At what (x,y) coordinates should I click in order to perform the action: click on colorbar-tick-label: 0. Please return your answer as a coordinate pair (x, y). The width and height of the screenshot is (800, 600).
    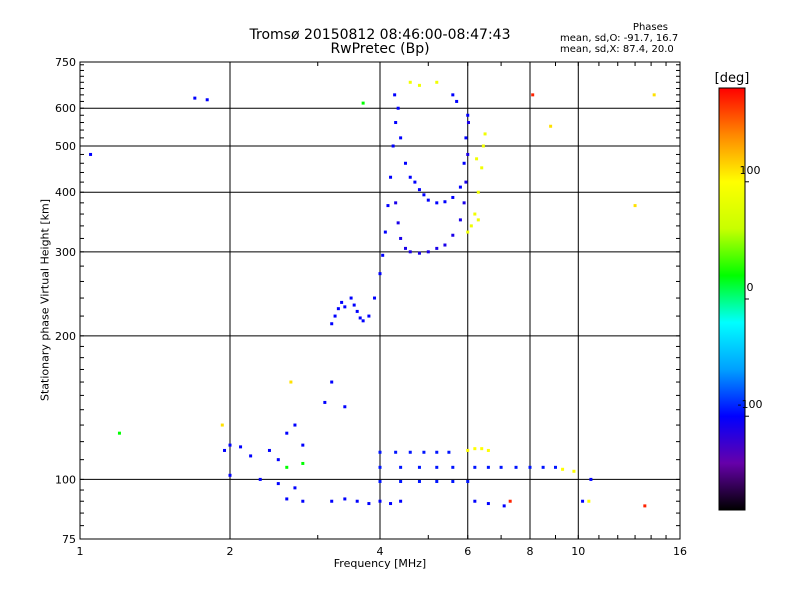
    Looking at the image, I should click on (750, 287).